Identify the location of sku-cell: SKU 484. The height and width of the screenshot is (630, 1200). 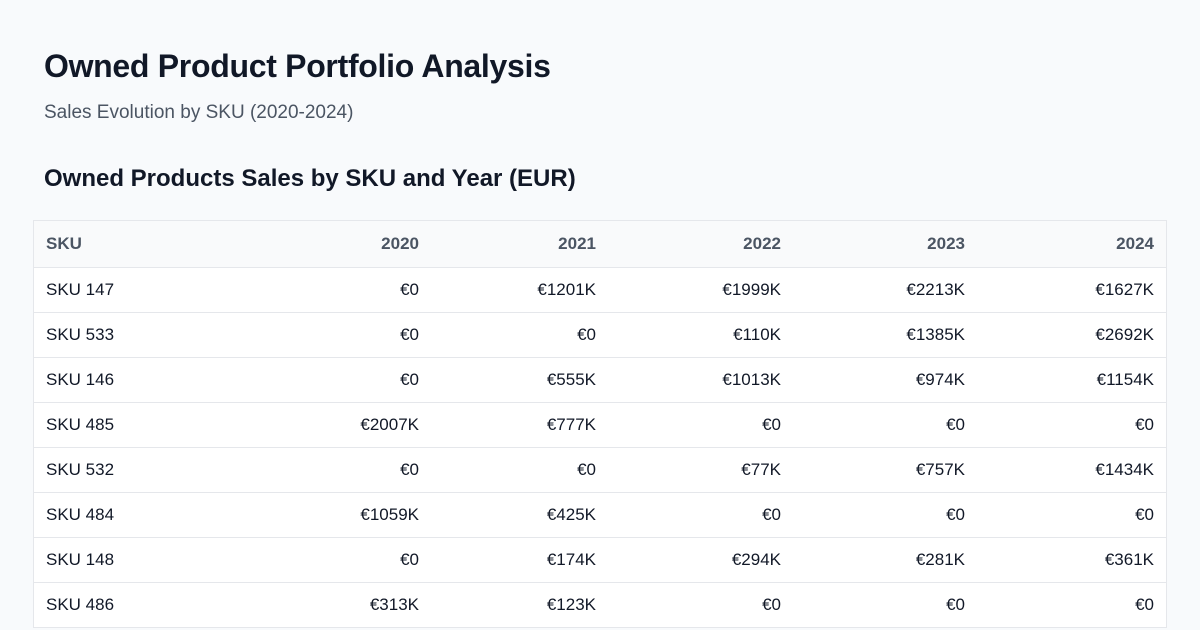
(114, 515).